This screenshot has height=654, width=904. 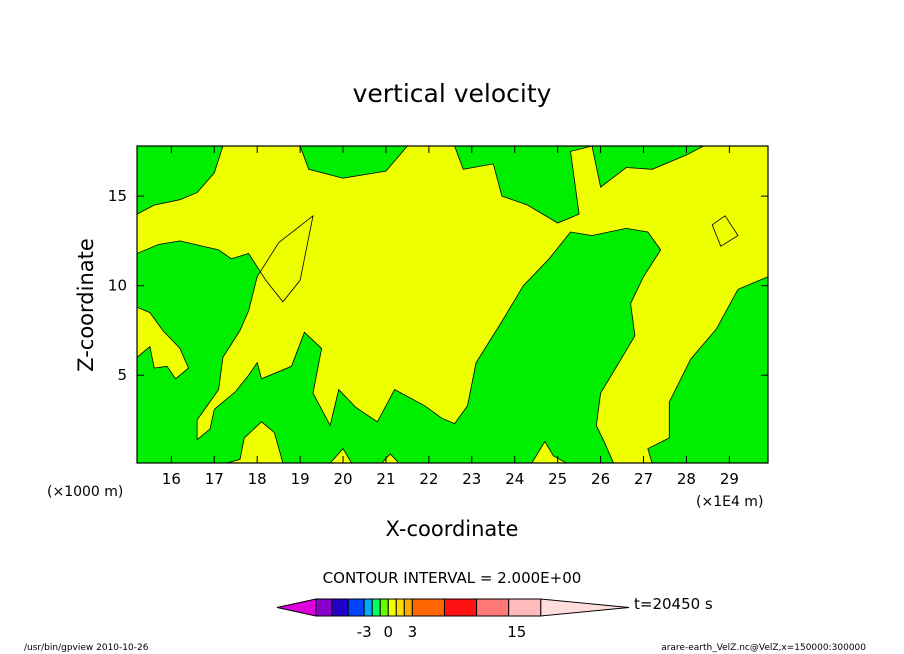 What do you see at coordinates (171, 479) in the screenshot?
I see `x-tick-label: 16` at bounding box center [171, 479].